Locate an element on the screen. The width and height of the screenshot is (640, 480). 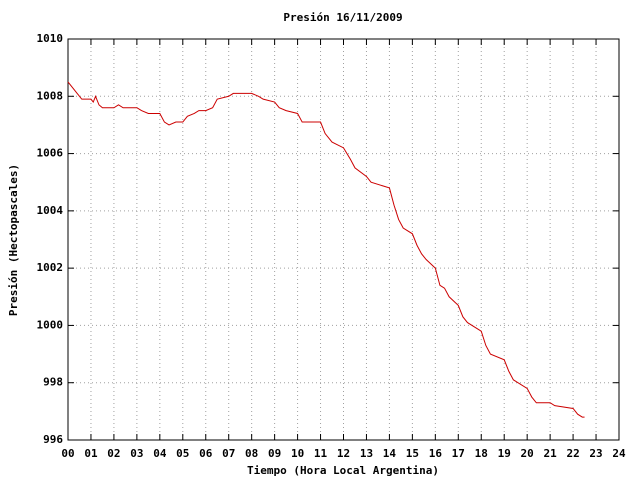
x-tick-label: 05 is located at coordinates (182, 453).